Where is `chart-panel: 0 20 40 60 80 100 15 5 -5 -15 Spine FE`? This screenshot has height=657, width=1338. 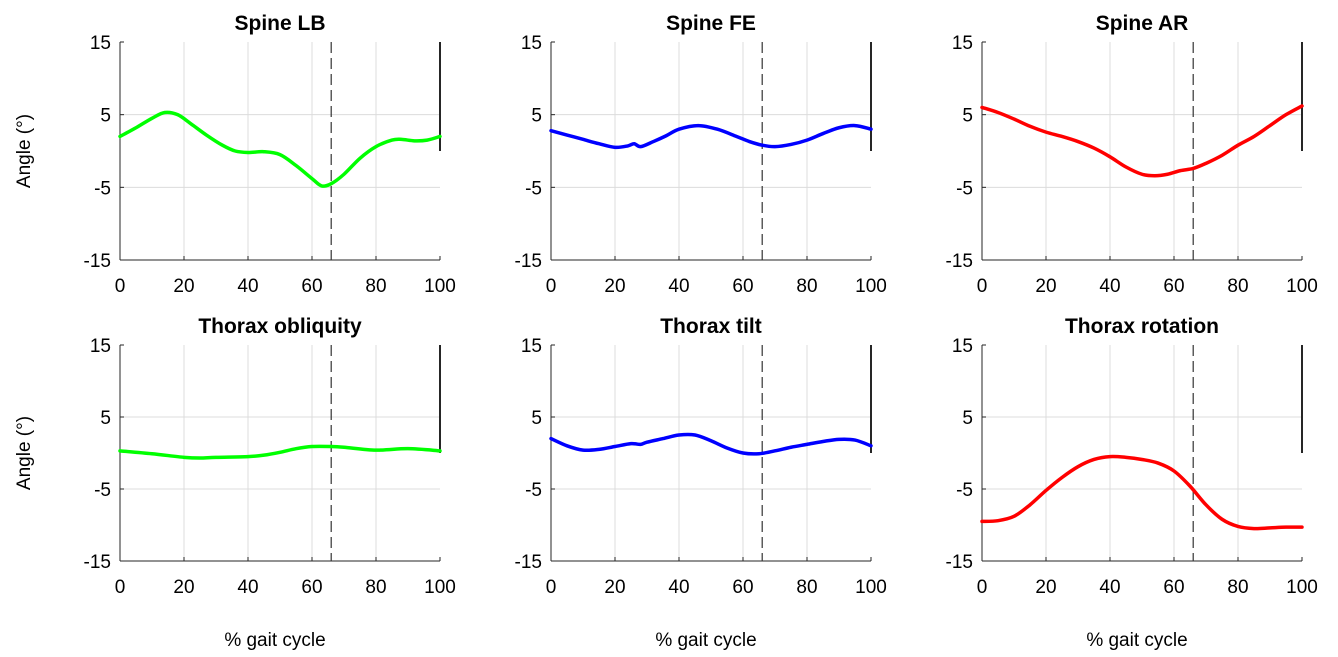
chart-panel: 0 20 40 60 80 100 15 5 -5 -15 Spine FE is located at coordinates (701, 154).